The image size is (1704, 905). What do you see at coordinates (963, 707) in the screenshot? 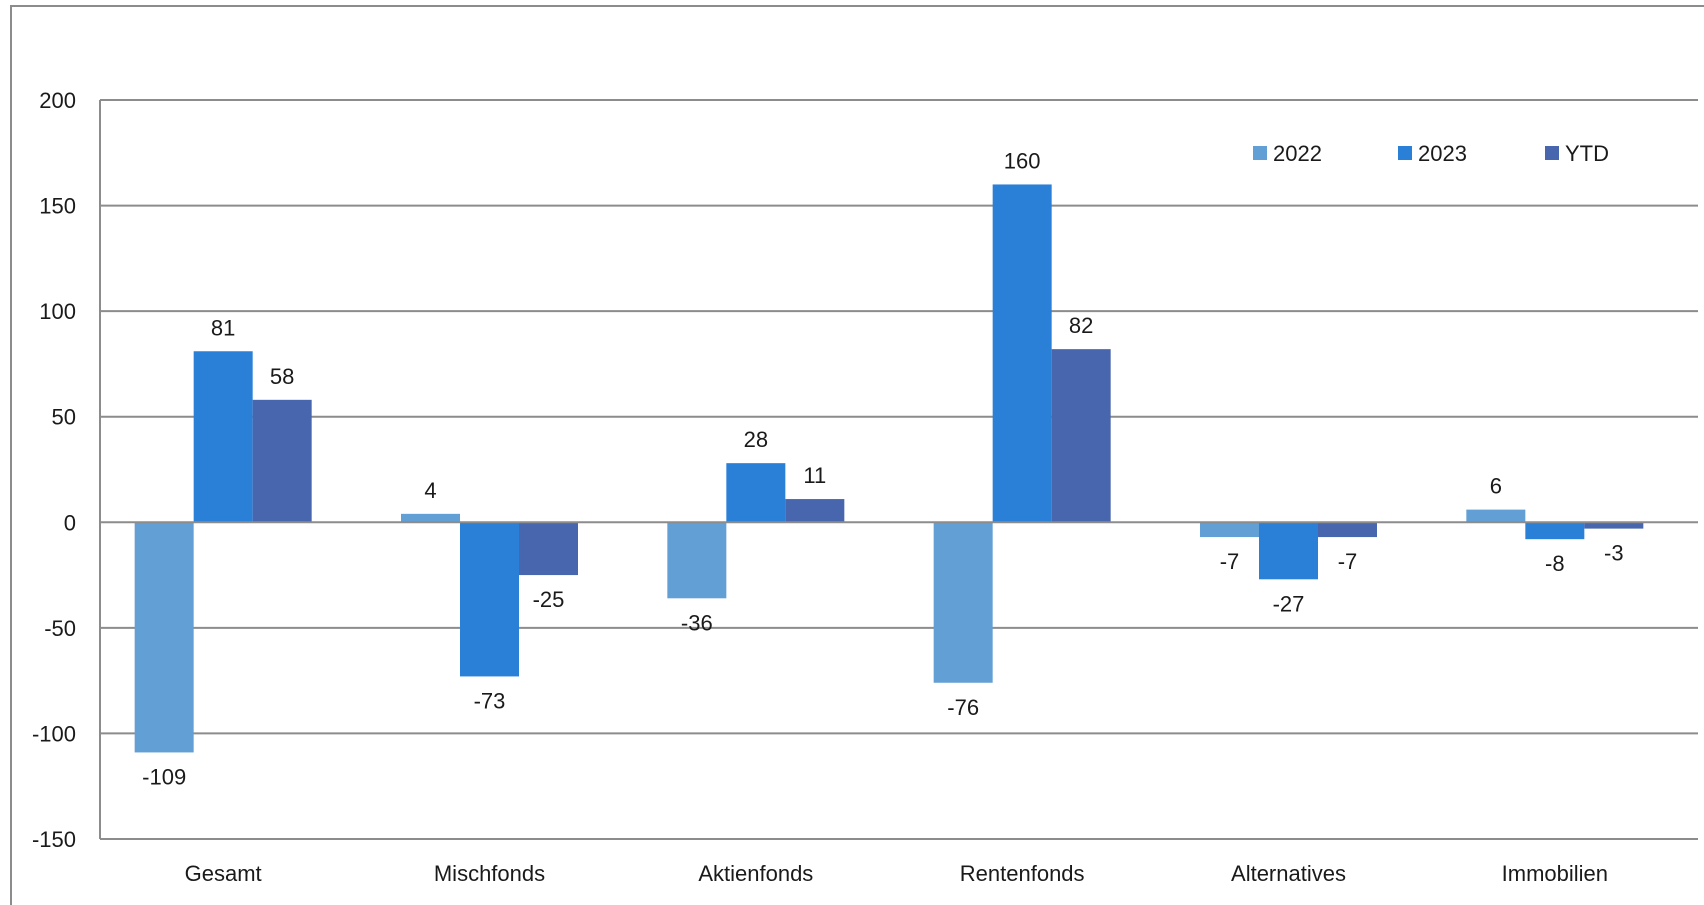
I see `data-label: -76` at bounding box center [963, 707].